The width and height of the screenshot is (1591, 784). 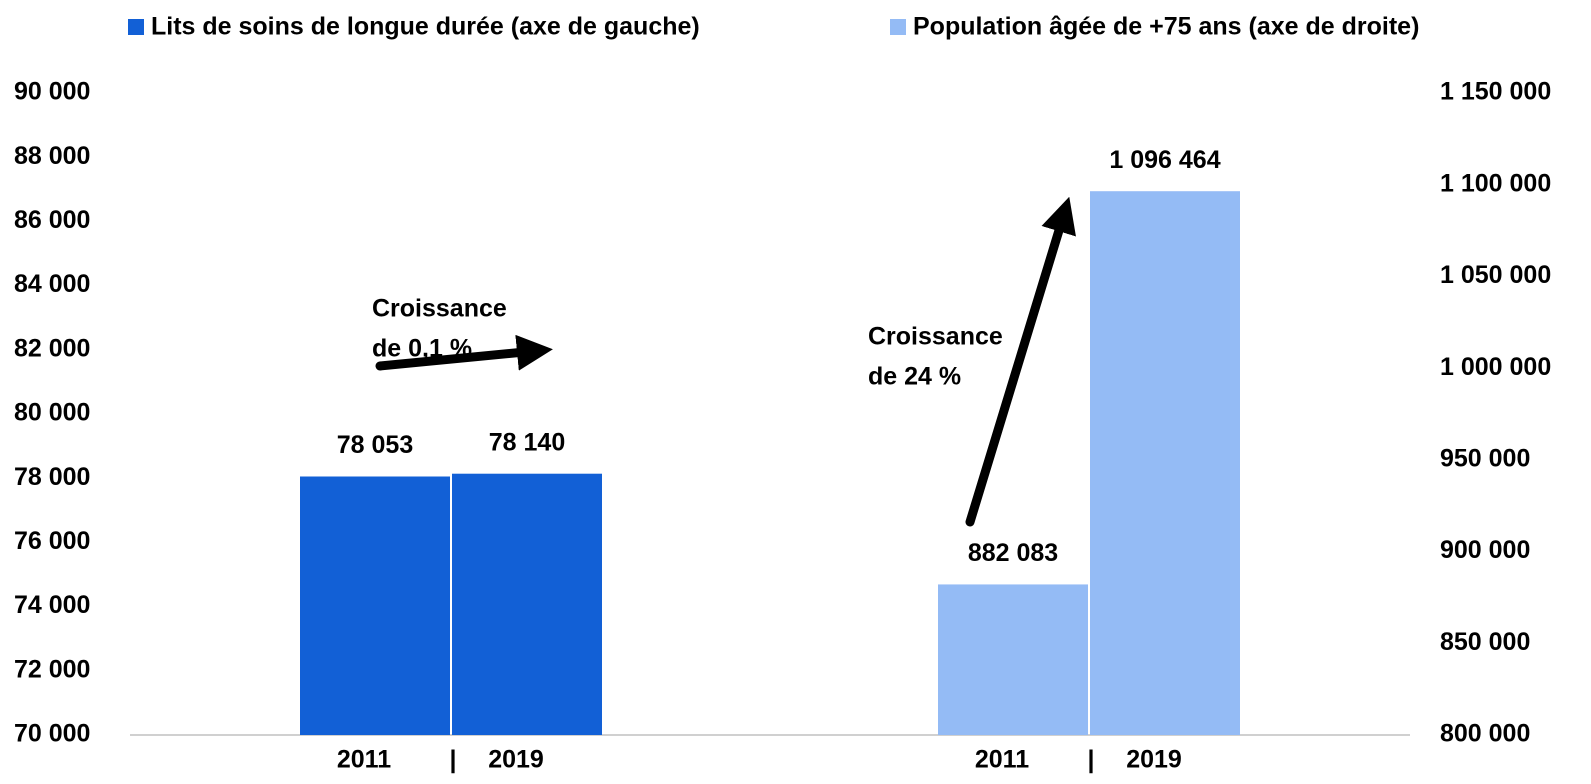 I want to click on y2-tick-label: 1 000 000, so click(x=1495, y=367).